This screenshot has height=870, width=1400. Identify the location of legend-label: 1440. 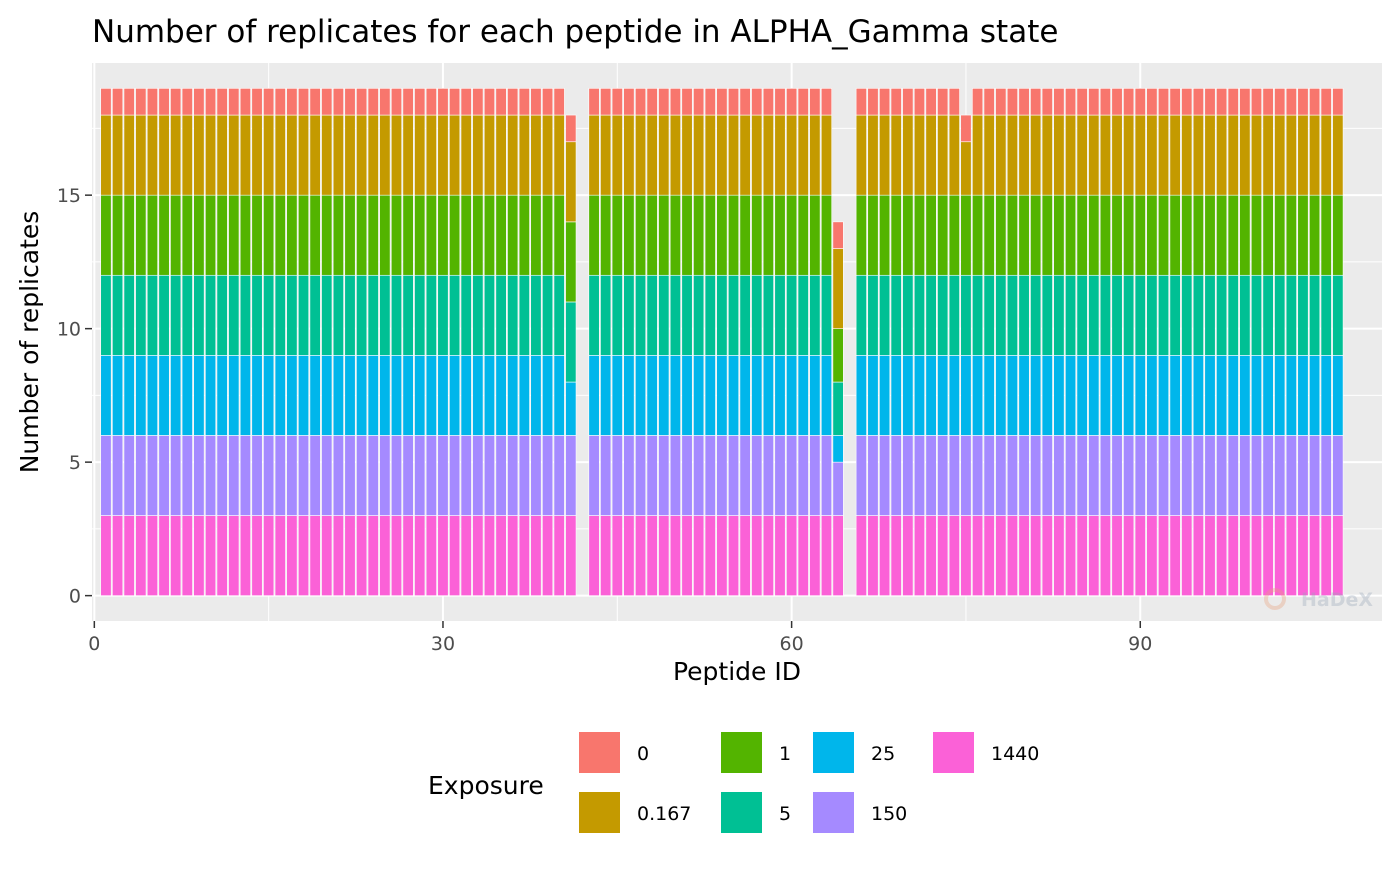
(1015, 754).